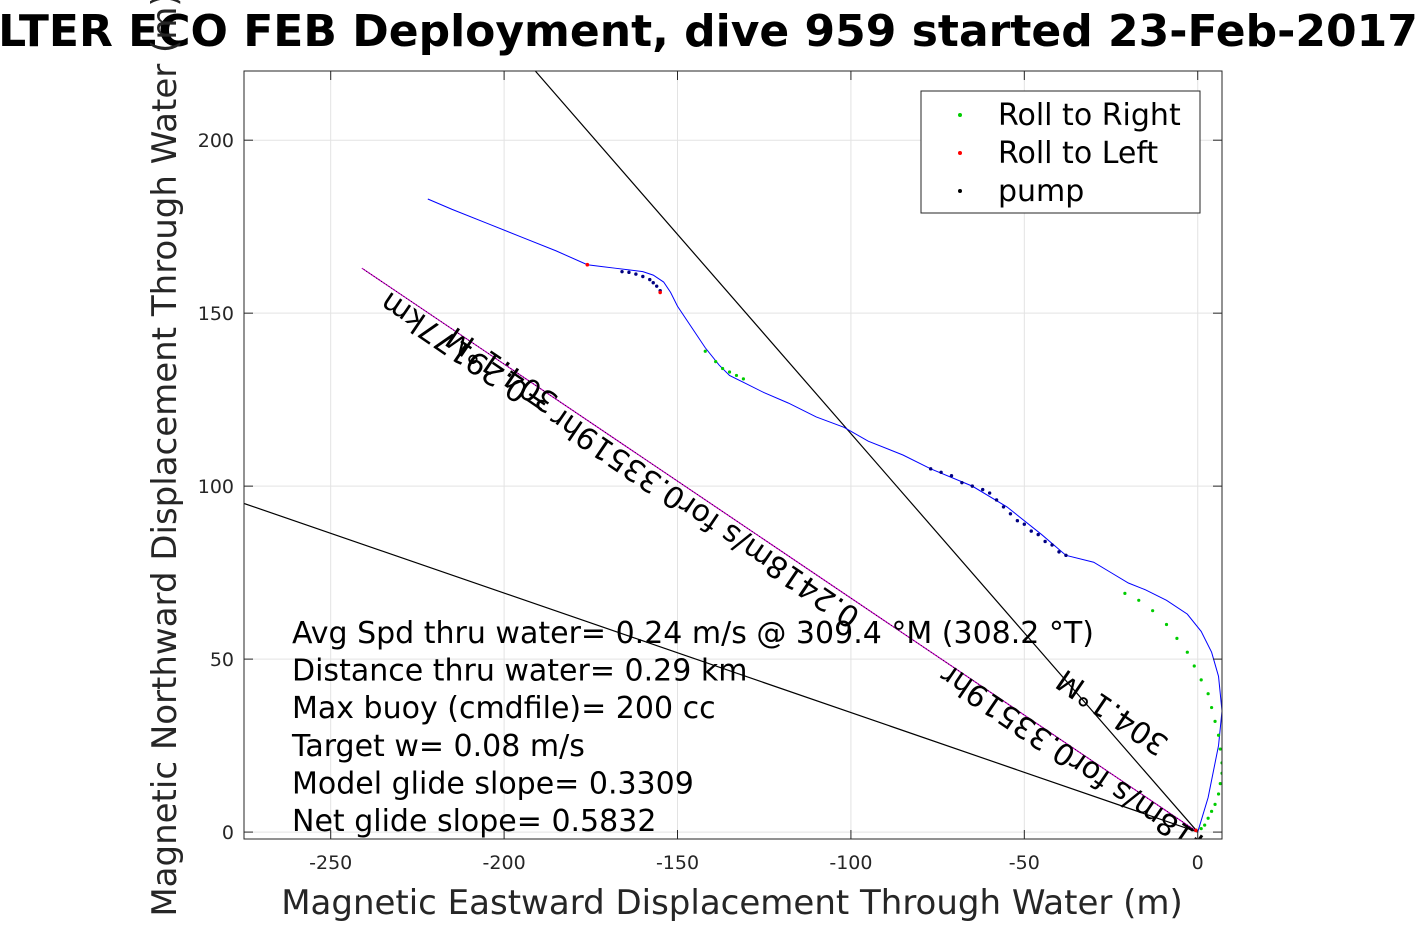  I want to click on legend-box, so click(1060, 152).